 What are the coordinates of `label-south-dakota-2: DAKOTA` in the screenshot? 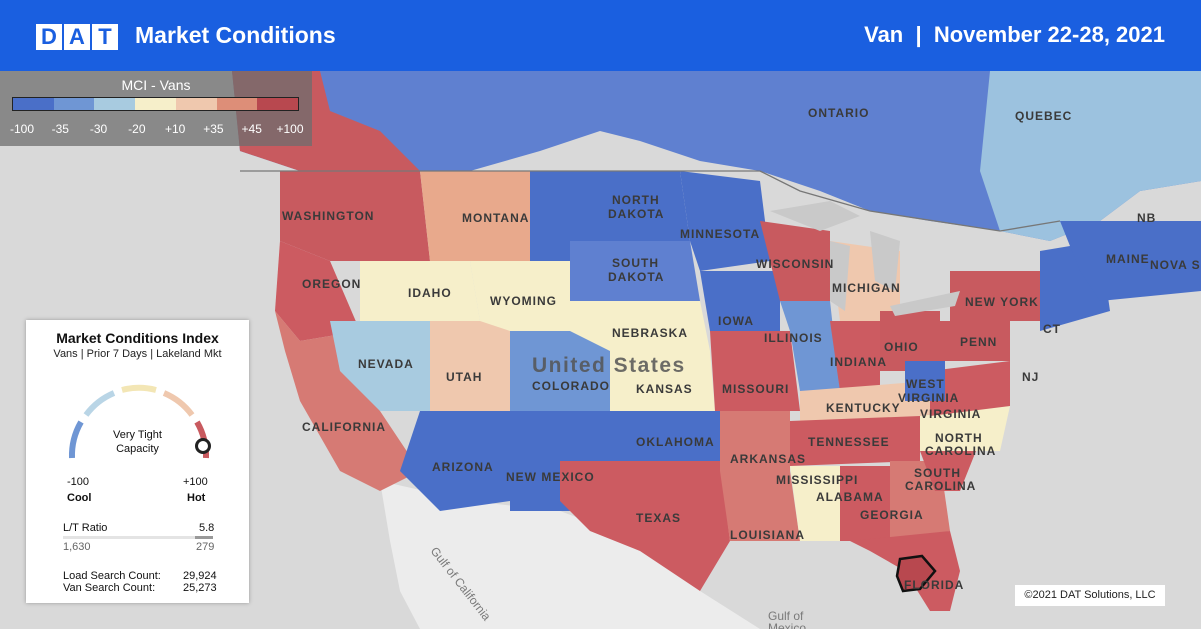 It's located at (636, 277).